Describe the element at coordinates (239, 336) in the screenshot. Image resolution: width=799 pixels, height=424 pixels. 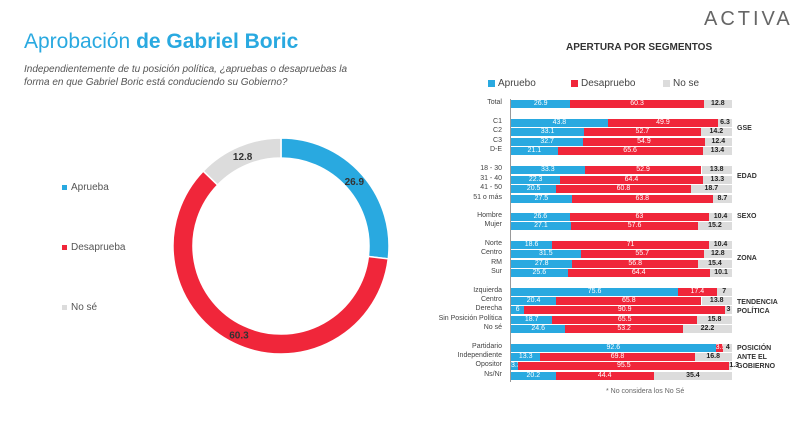
I see `donut-value-label: 60.3` at that location.